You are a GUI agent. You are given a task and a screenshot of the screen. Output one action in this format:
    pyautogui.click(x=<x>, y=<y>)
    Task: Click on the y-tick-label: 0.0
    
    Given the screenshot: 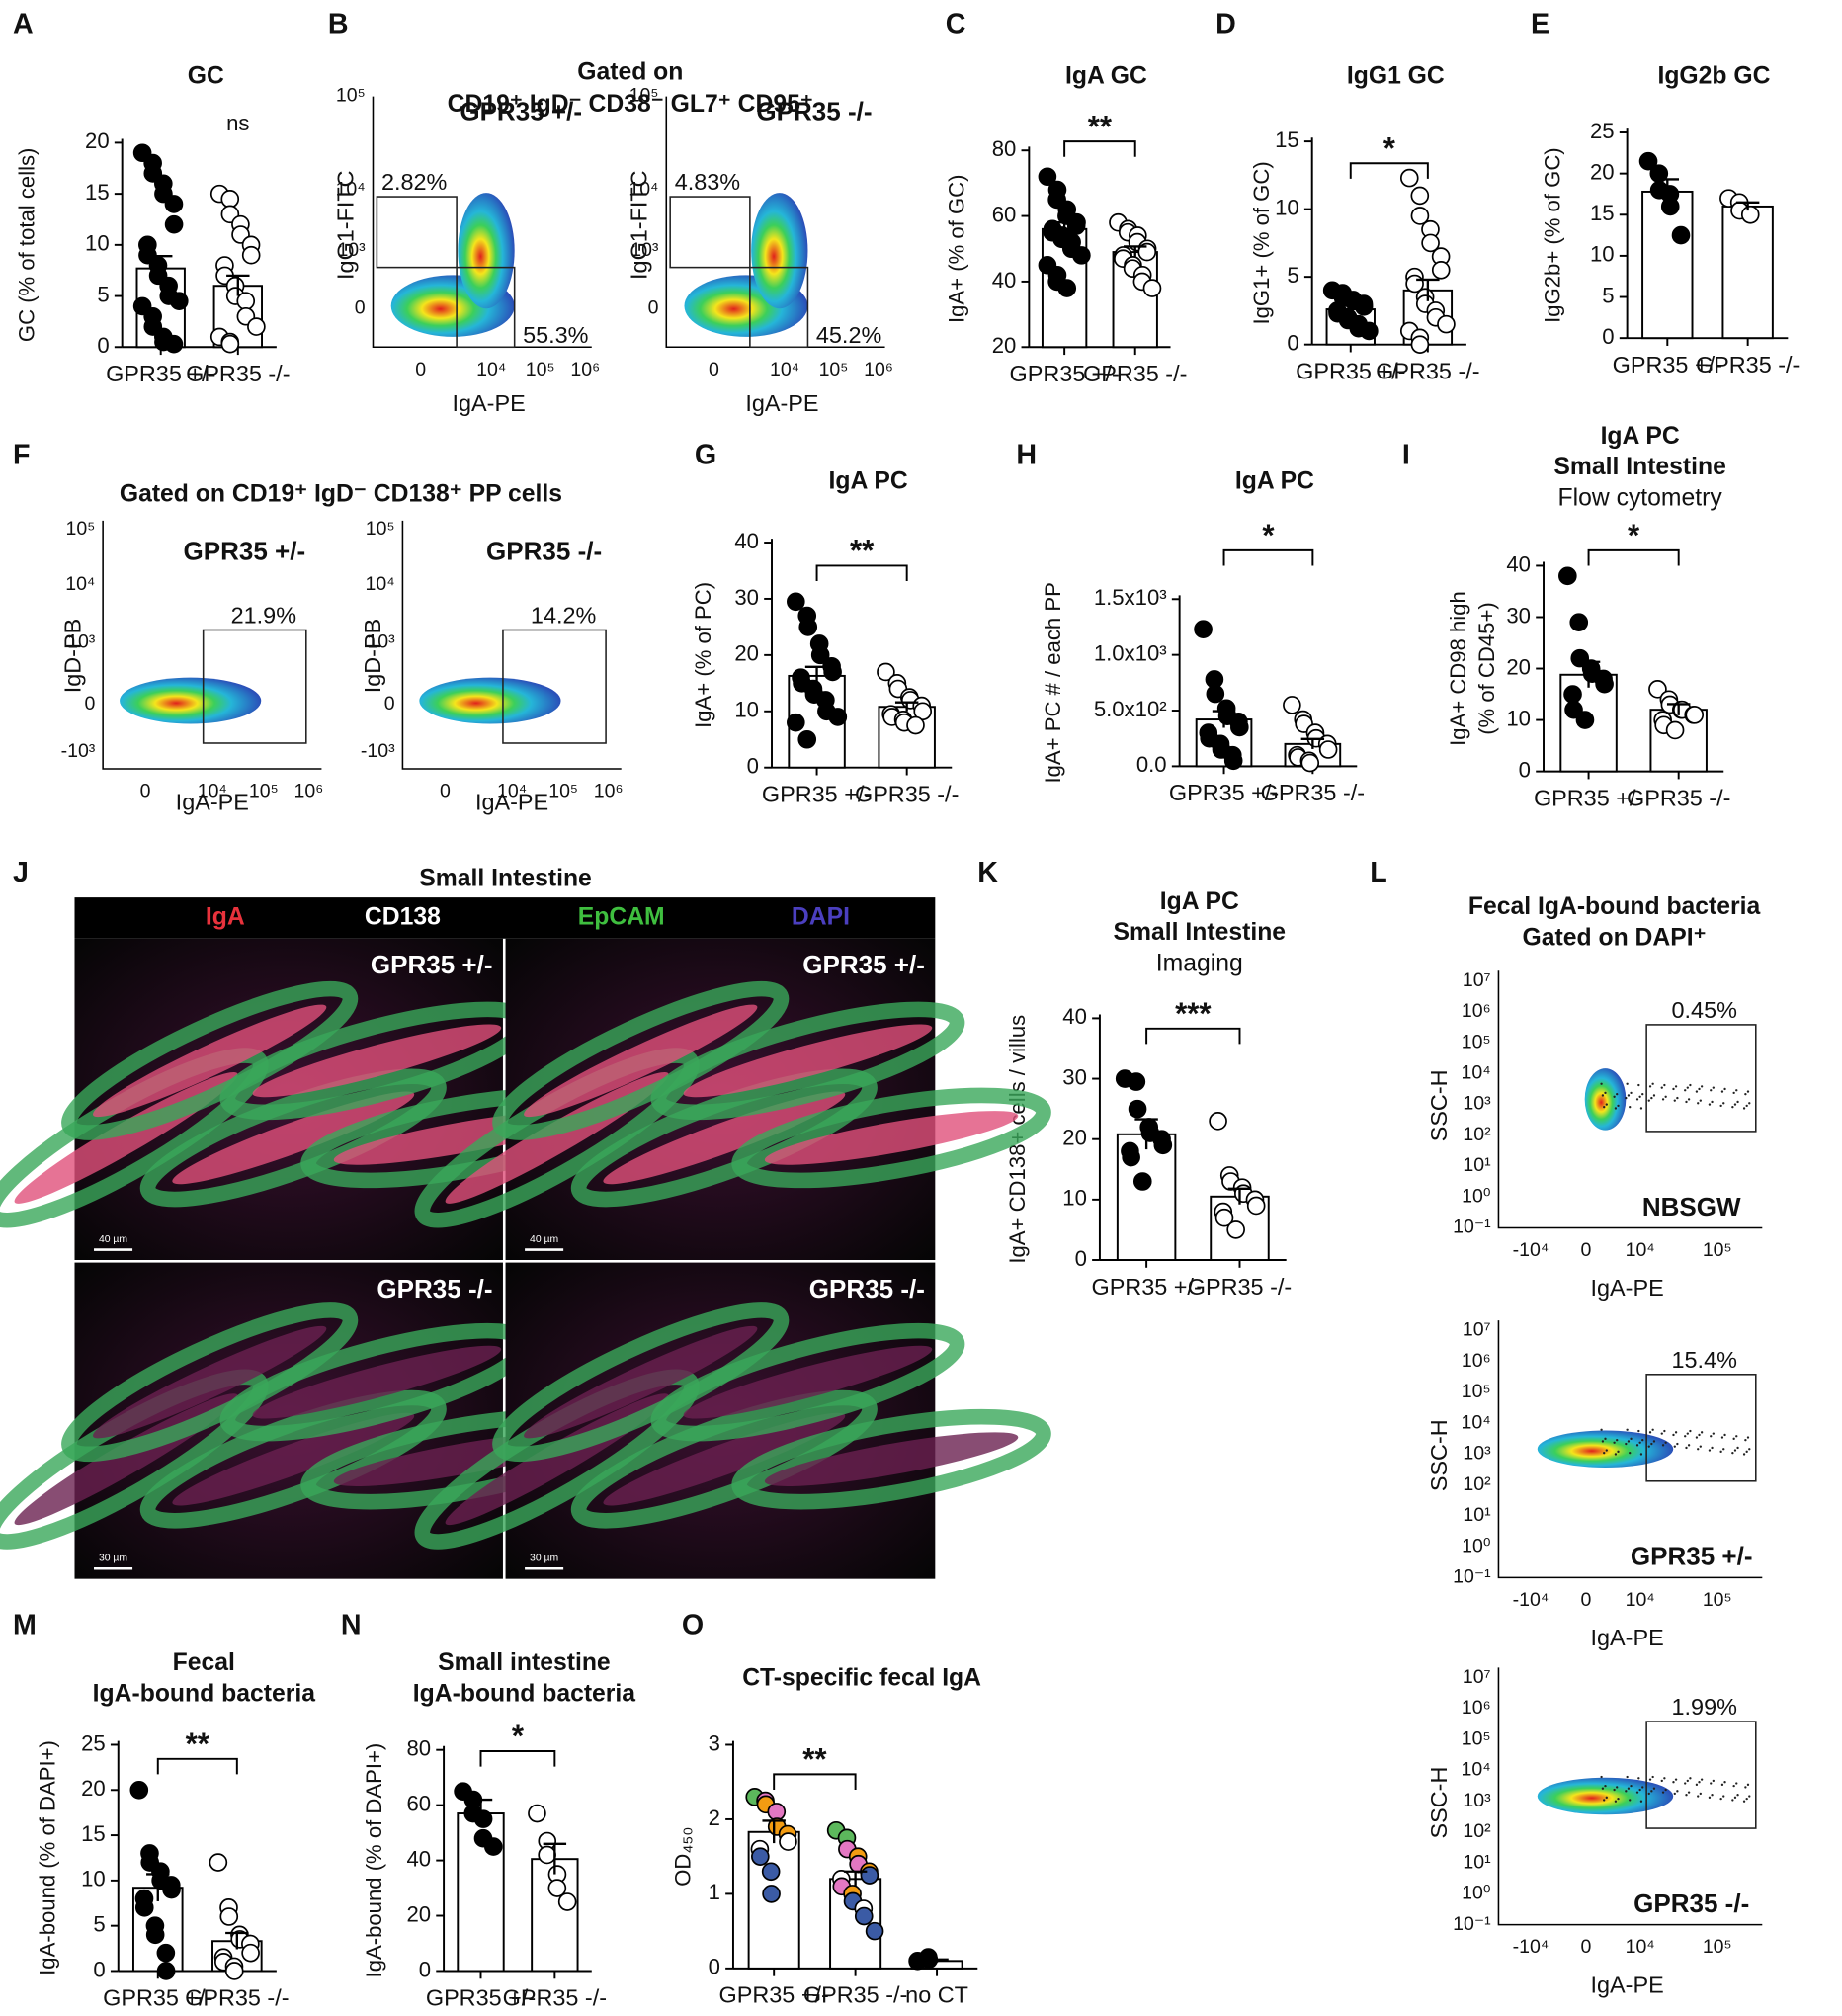 What is the action you would take?
    pyautogui.click(x=1151, y=764)
    